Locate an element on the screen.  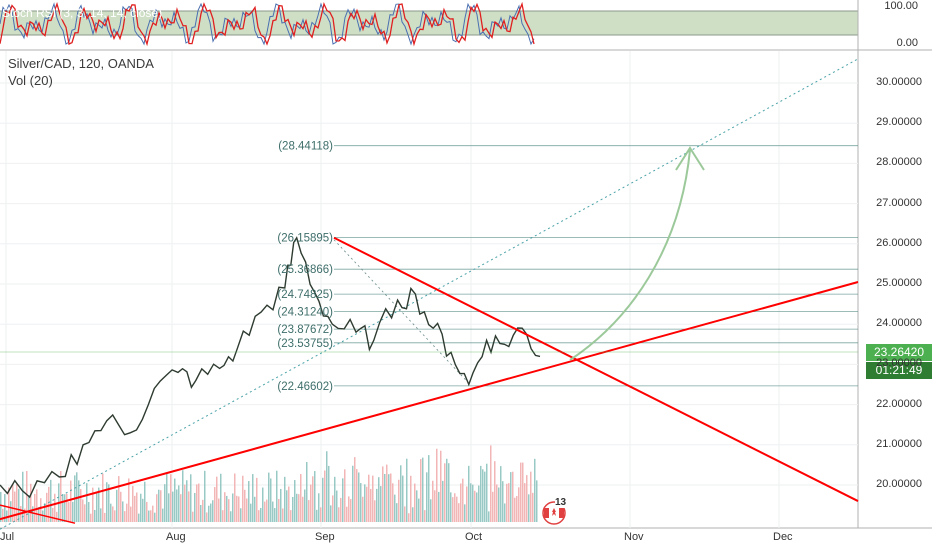
fib-label: (24.74825) is located at coordinates (305, 295).